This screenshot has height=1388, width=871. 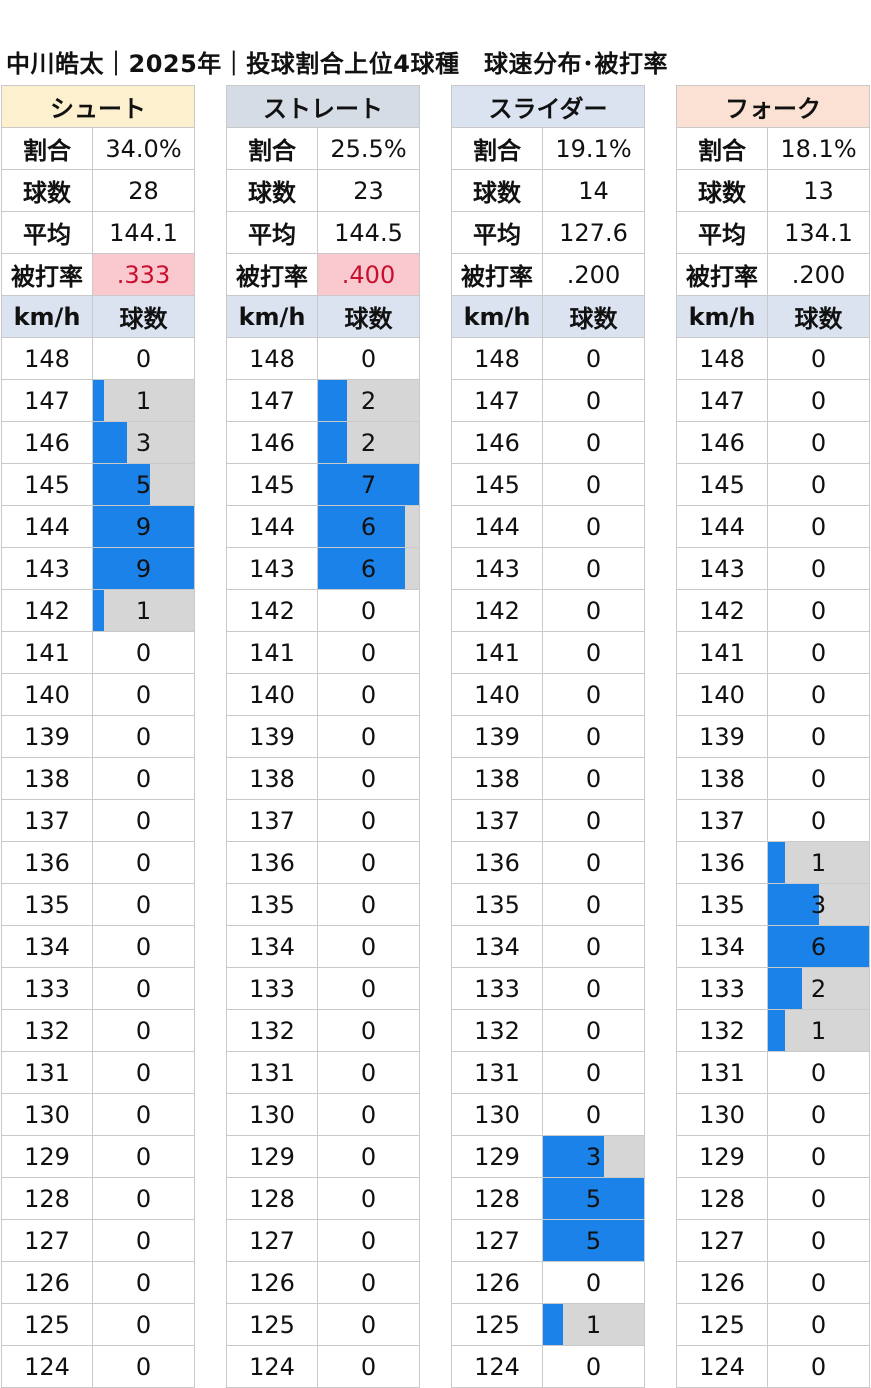 What do you see at coordinates (368, 274) in the screenshot?
I see `ba-value: .400` at bounding box center [368, 274].